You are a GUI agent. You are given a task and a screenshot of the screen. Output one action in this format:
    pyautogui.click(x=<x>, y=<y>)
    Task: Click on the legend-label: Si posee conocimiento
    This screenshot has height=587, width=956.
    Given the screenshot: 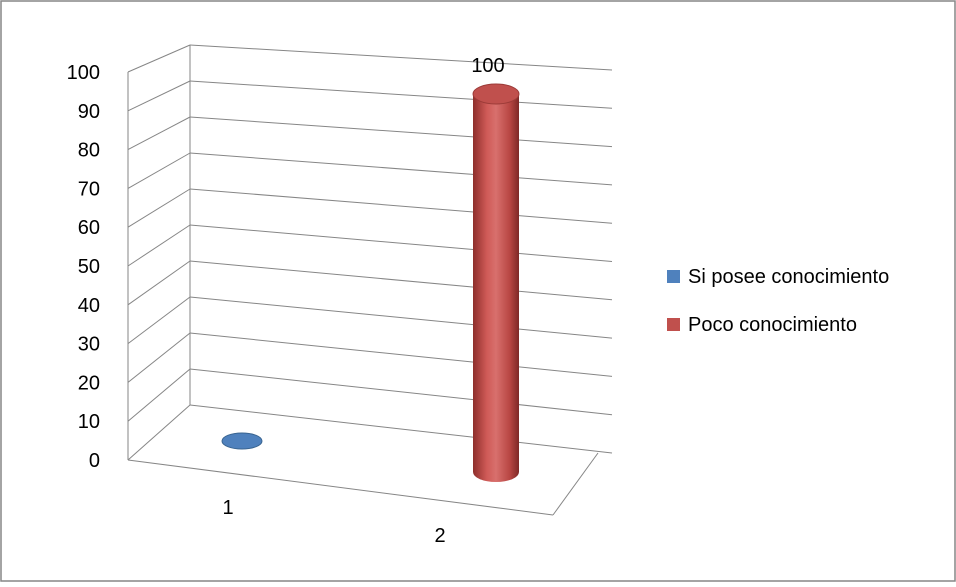 What is the action you would take?
    pyautogui.click(x=788, y=277)
    